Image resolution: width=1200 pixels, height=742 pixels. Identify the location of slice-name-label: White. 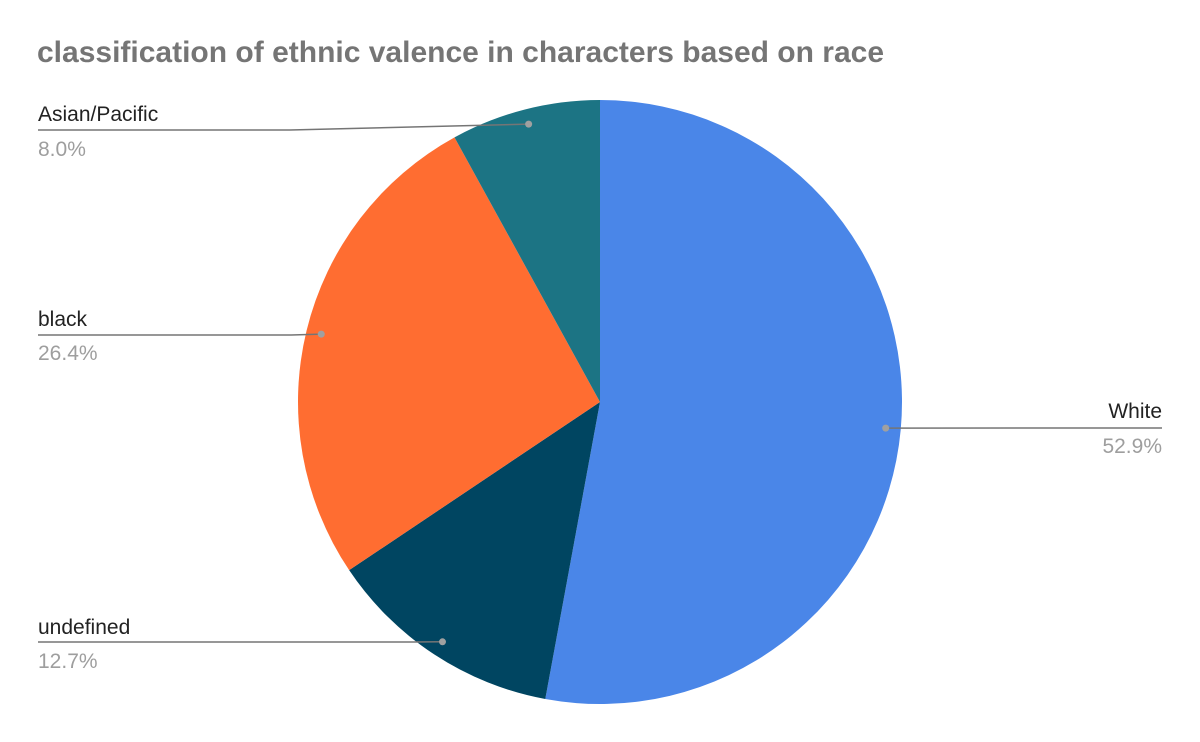
(1135, 411).